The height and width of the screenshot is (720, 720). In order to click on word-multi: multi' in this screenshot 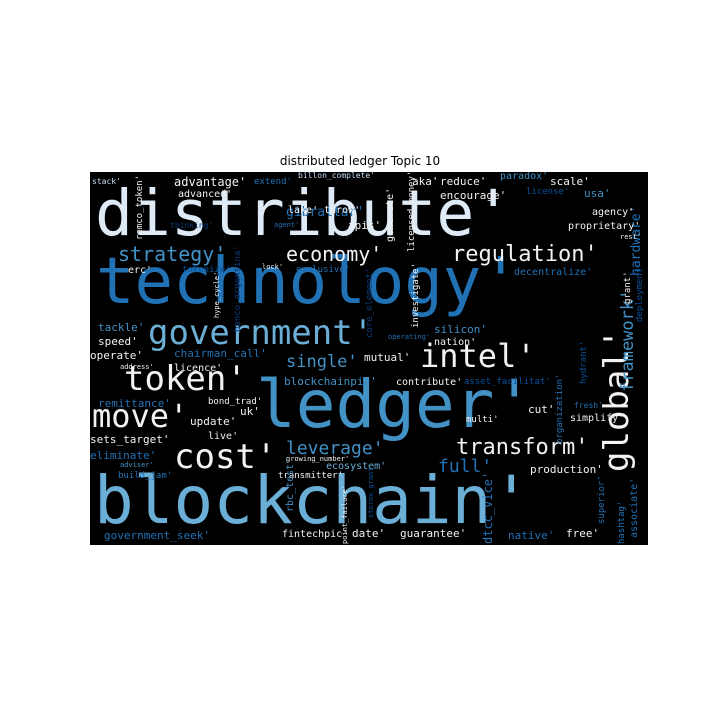, I will do `click(482, 420)`.